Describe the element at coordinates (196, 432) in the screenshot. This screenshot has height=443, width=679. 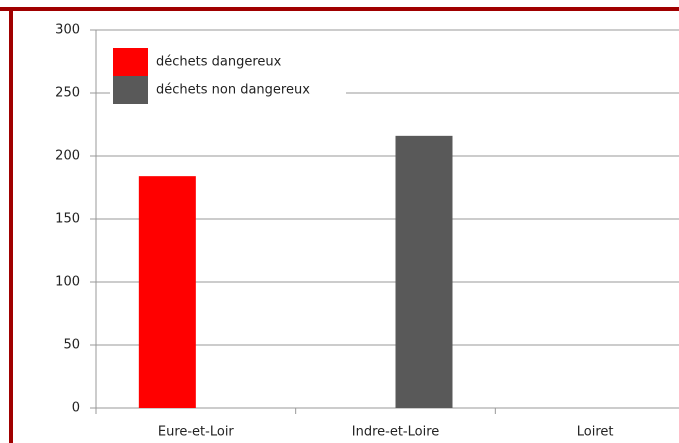
I see `x-tick-label: Eure-et-Loir` at that location.